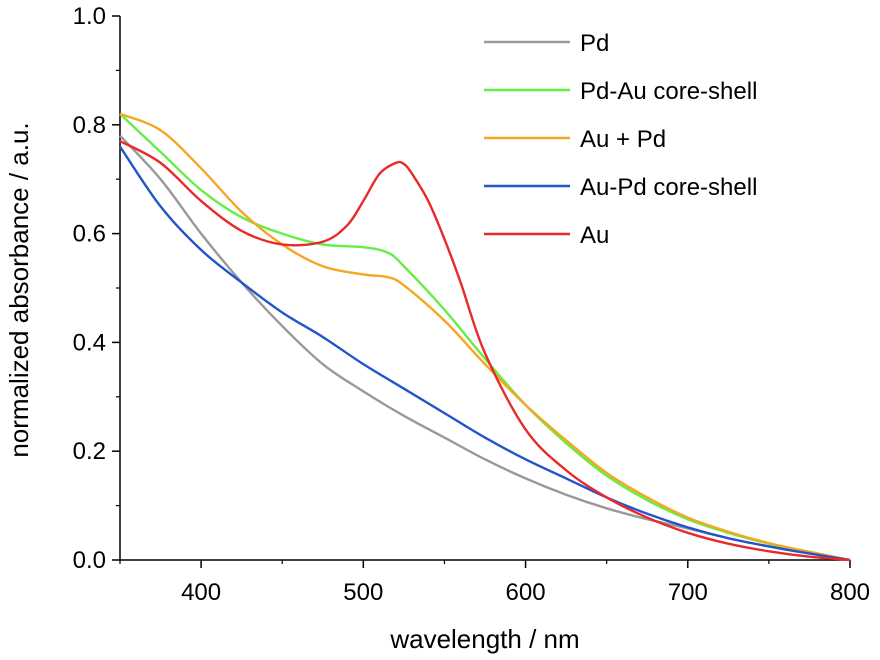 The width and height of the screenshot is (880, 660). I want to click on x-tick-label: 500, so click(363, 592).